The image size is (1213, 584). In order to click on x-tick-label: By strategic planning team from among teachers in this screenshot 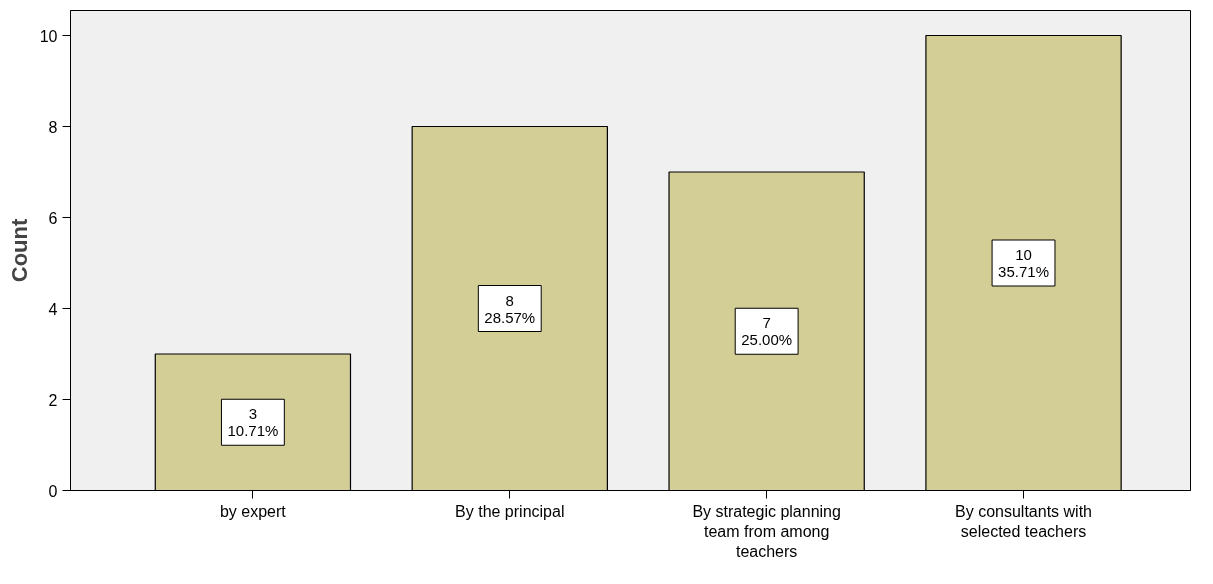, I will do `click(766, 531)`.